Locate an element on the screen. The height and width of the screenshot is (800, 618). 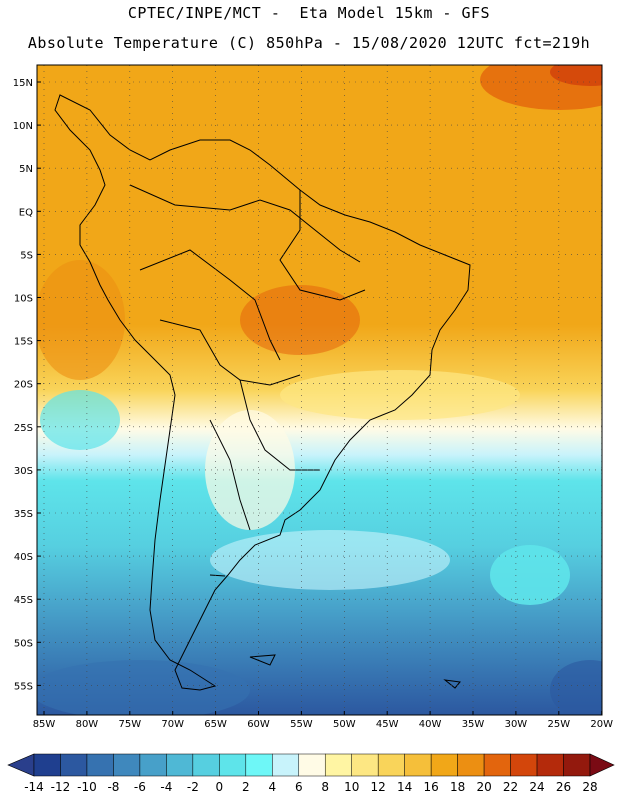
colorbar-label: 18 is located at coordinates (457, 787).